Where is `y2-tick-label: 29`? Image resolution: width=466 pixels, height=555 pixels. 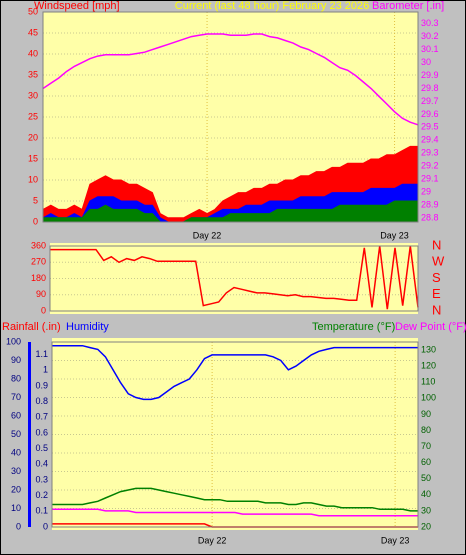
y2-tick-label: 29 is located at coordinates (426, 192).